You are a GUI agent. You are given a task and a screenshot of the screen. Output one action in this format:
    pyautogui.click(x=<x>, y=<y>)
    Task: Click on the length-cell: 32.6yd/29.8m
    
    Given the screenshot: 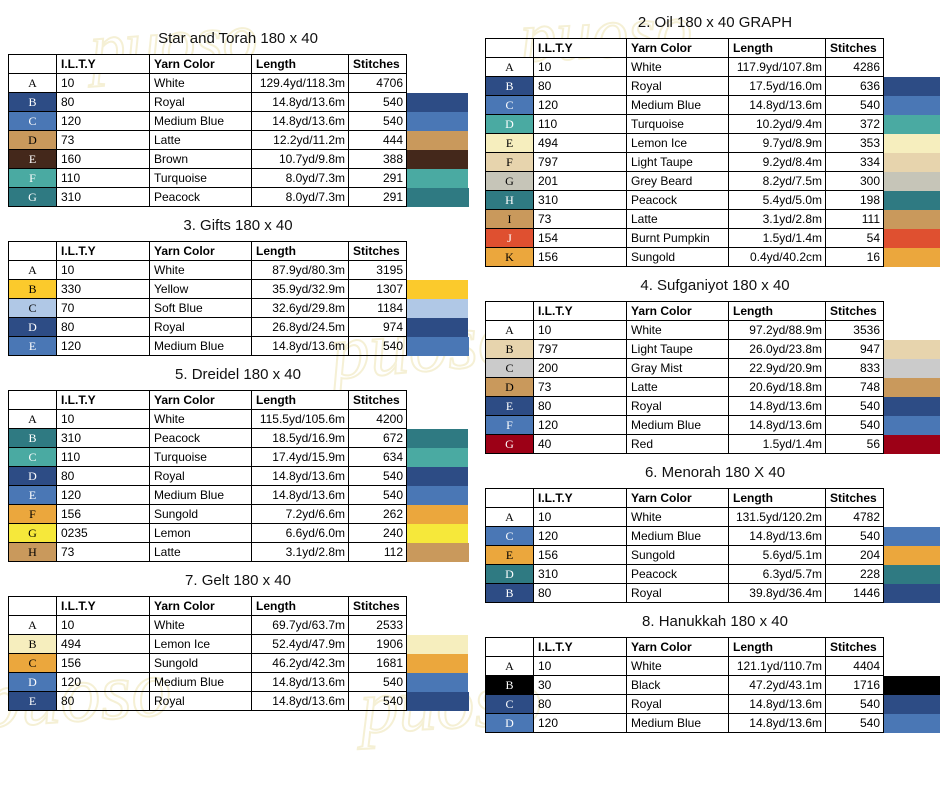 What is the action you would take?
    pyautogui.click(x=300, y=308)
    